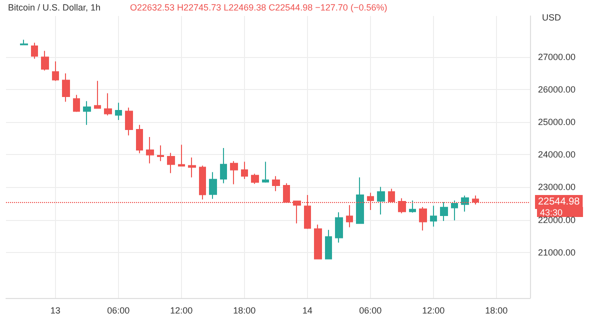 The width and height of the screenshot is (600, 322). I want to click on y-tick-label: 24000.00, so click(557, 155).